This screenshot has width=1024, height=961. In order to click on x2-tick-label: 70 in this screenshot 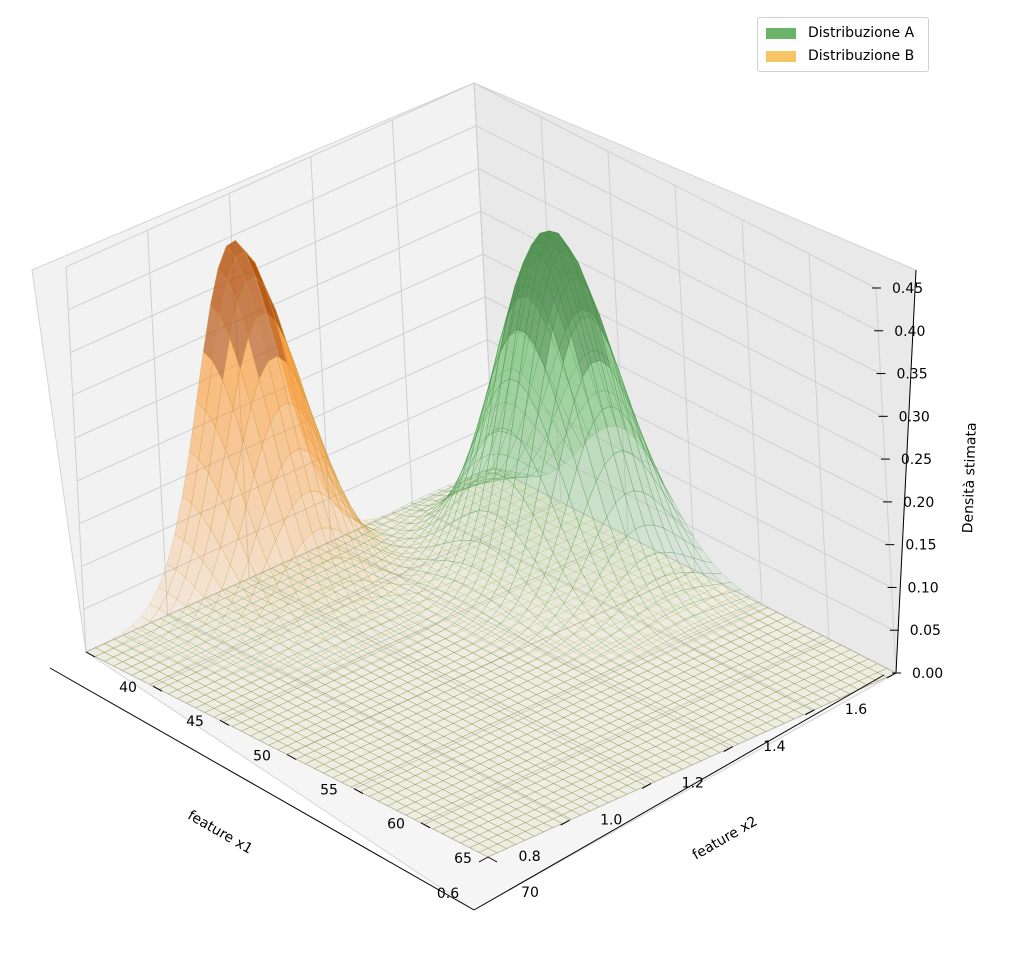, I will do `click(530, 893)`.